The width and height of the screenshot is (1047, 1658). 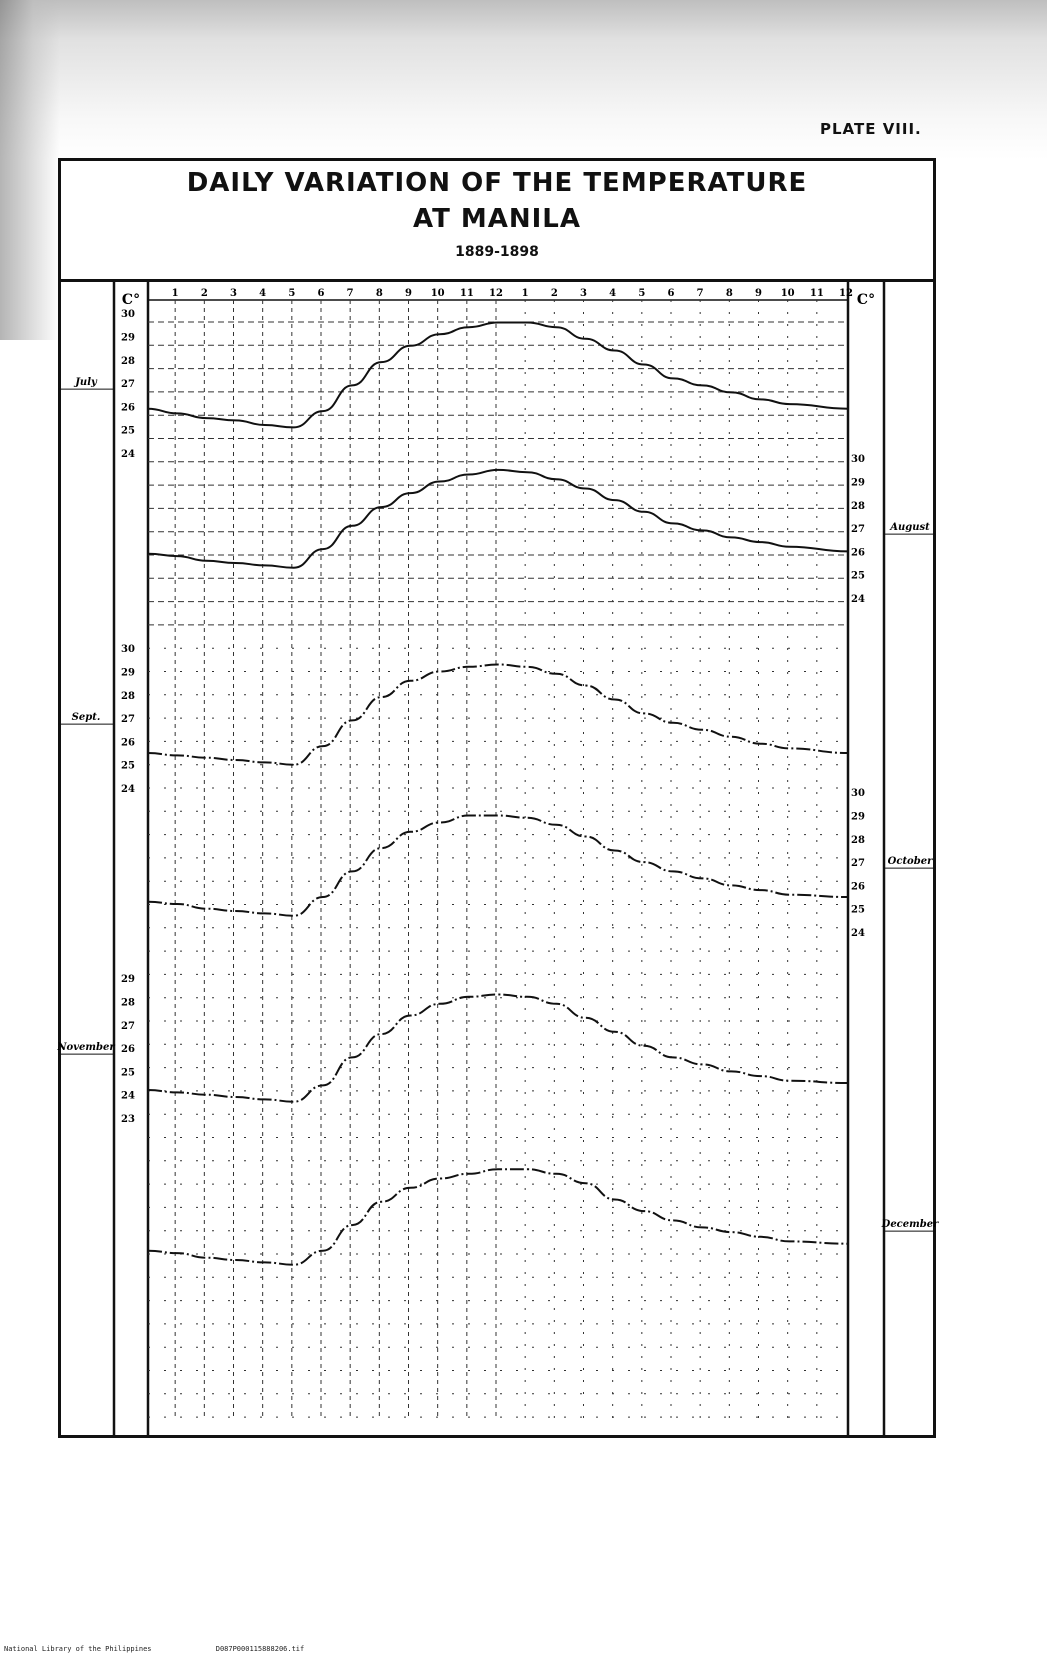 I want to click on footer-file: D087P000115888206.tif, so click(x=260, y=1649).